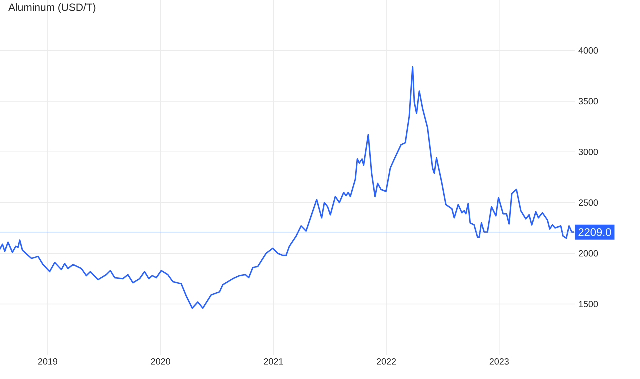 Image resolution: width=640 pixels, height=379 pixels. I want to click on x-tick-label: 2022, so click(386, 361).